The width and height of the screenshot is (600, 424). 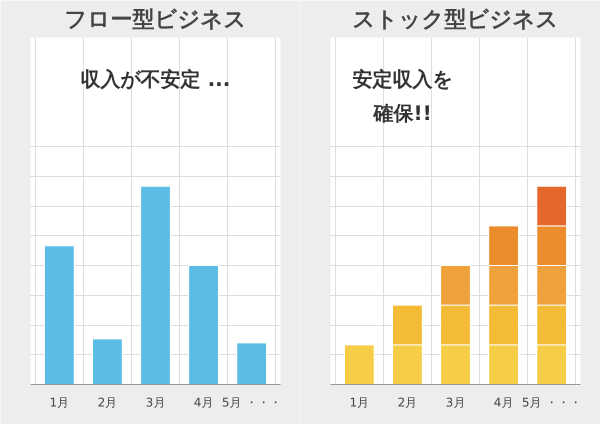 What do you see at coordinates (402, 112) in the screenshot?
I see `text: 確保!!` at bounding box center [402, 112].